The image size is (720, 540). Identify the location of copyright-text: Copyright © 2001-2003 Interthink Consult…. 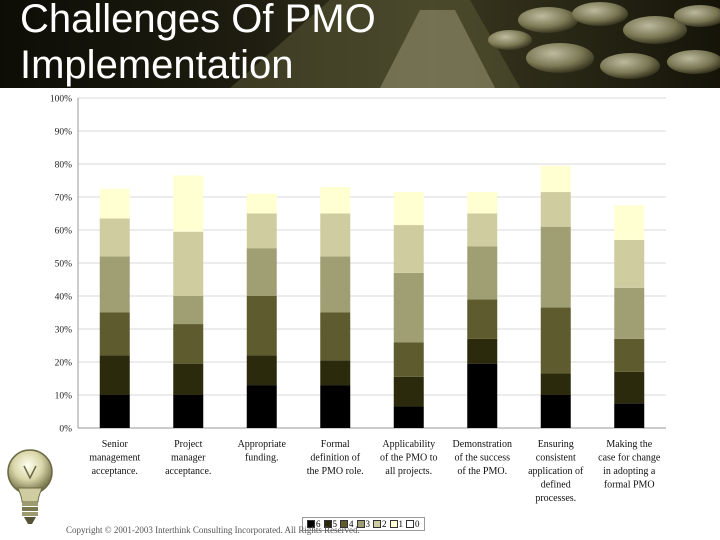
(213, 530).